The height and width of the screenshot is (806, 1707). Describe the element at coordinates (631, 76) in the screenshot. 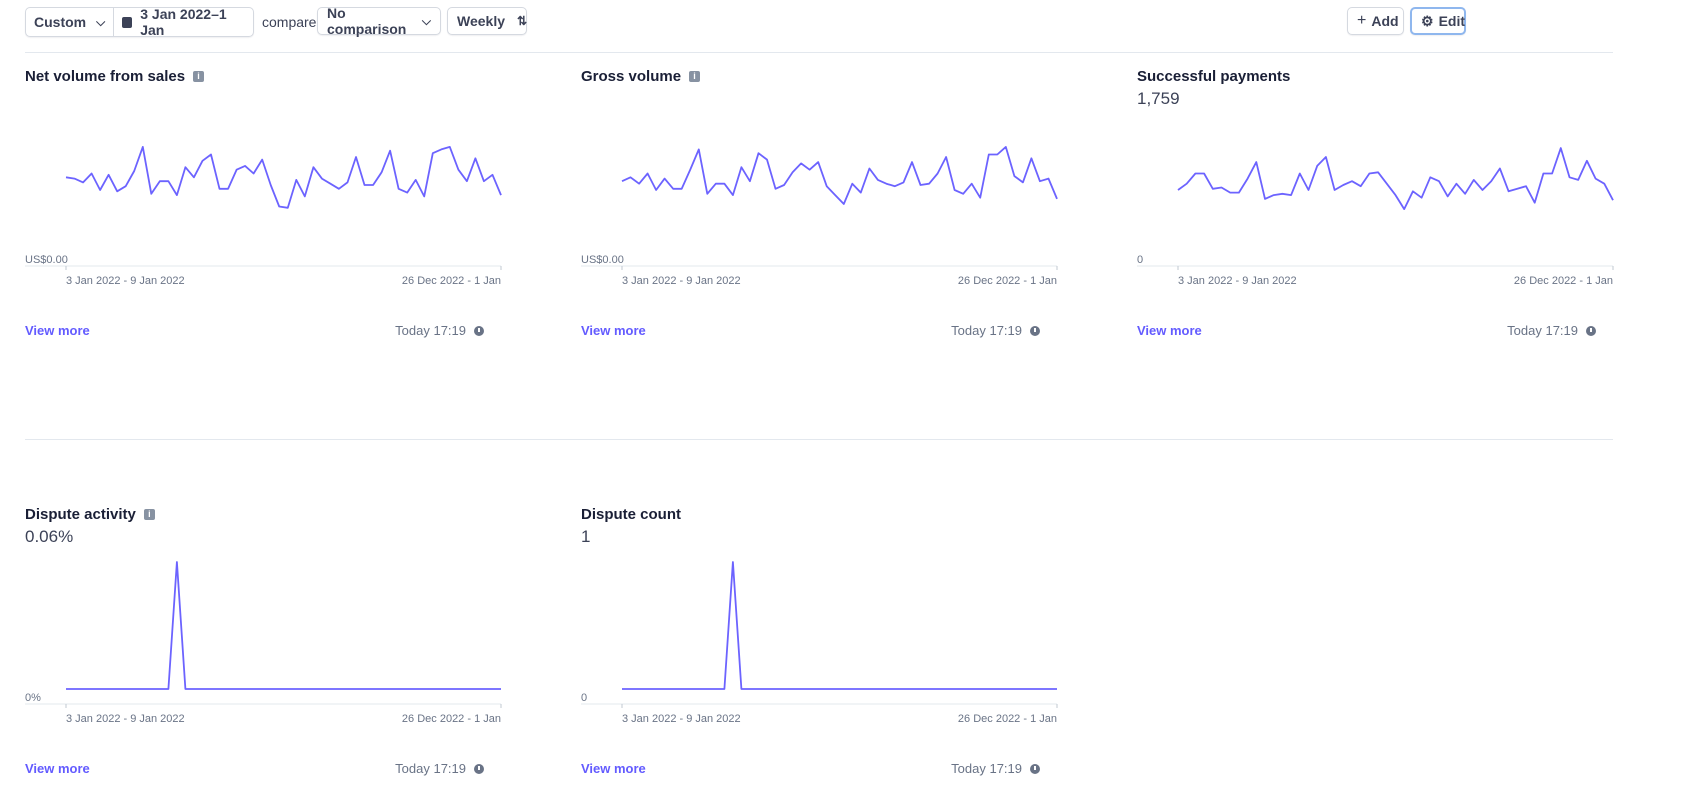

I see `card-title-text: Gross volume` at that location.